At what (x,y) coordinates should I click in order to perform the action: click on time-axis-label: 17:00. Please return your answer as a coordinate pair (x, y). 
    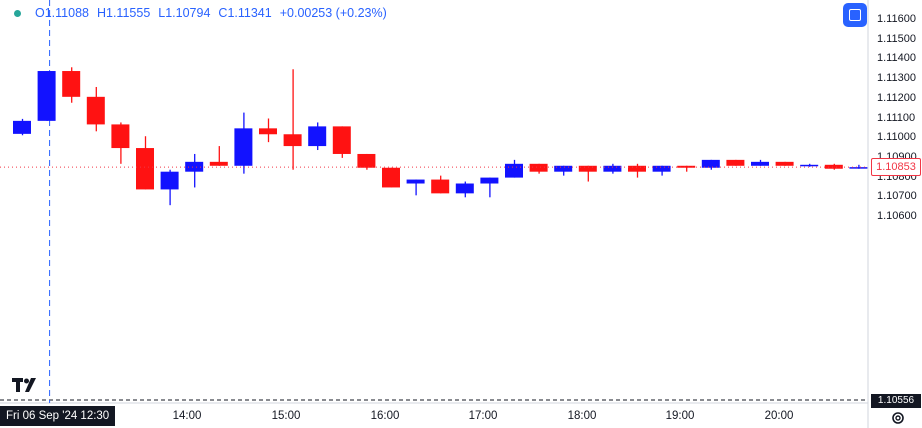
    Looking at the image, I should click on (483, 416).